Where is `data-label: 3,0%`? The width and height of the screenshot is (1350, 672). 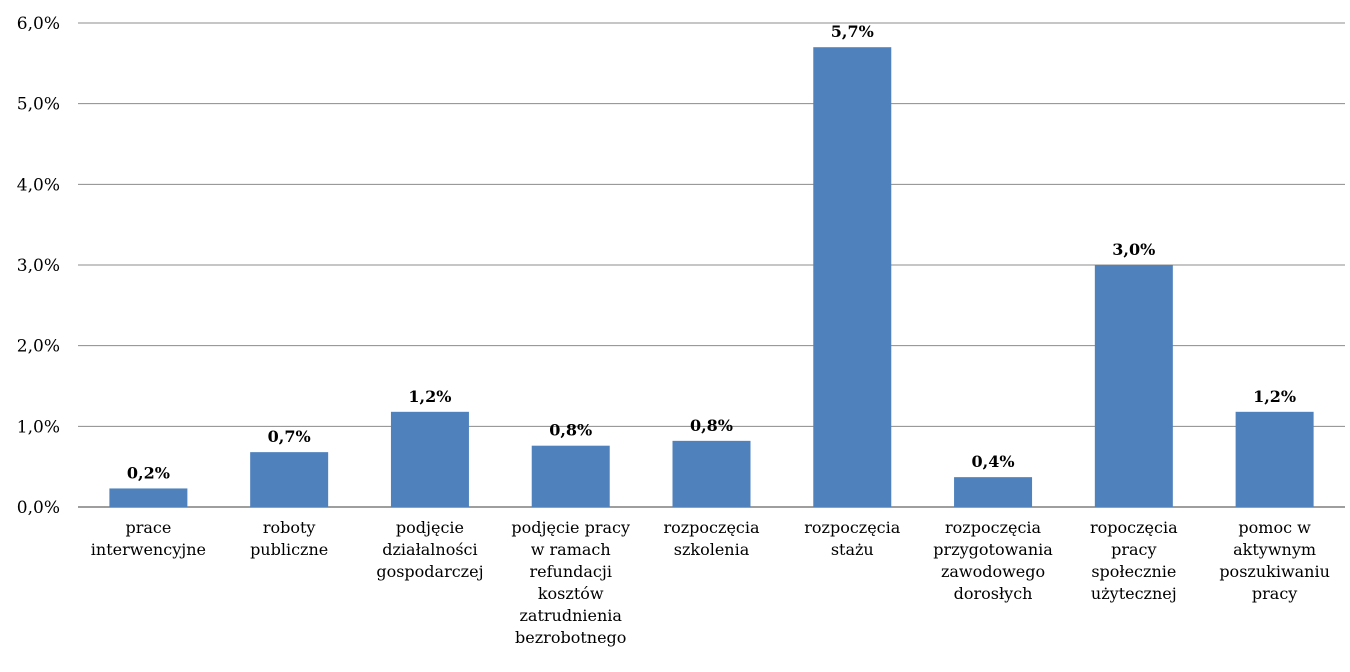
data-label: 3,0% is located at coordinates (1133, 249).